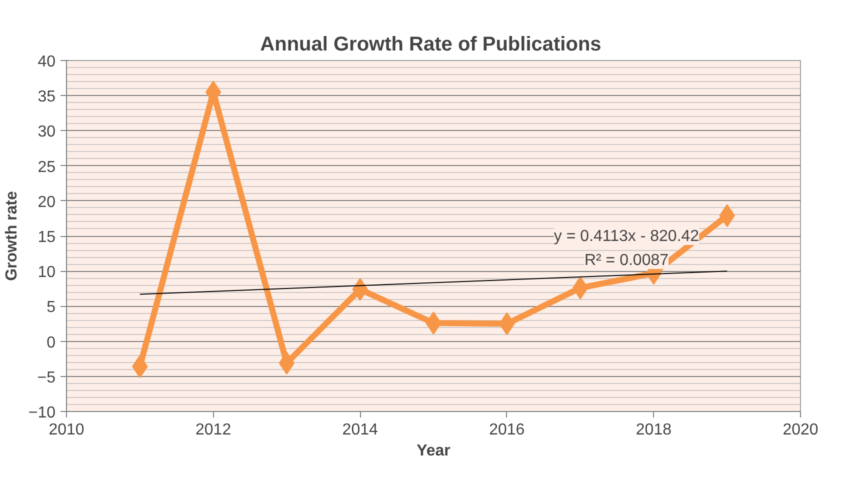  What do you see at coordinates (47, 132) in the screenshot?
I see `y-tick-label: 30` at bounding box center [47, 132].